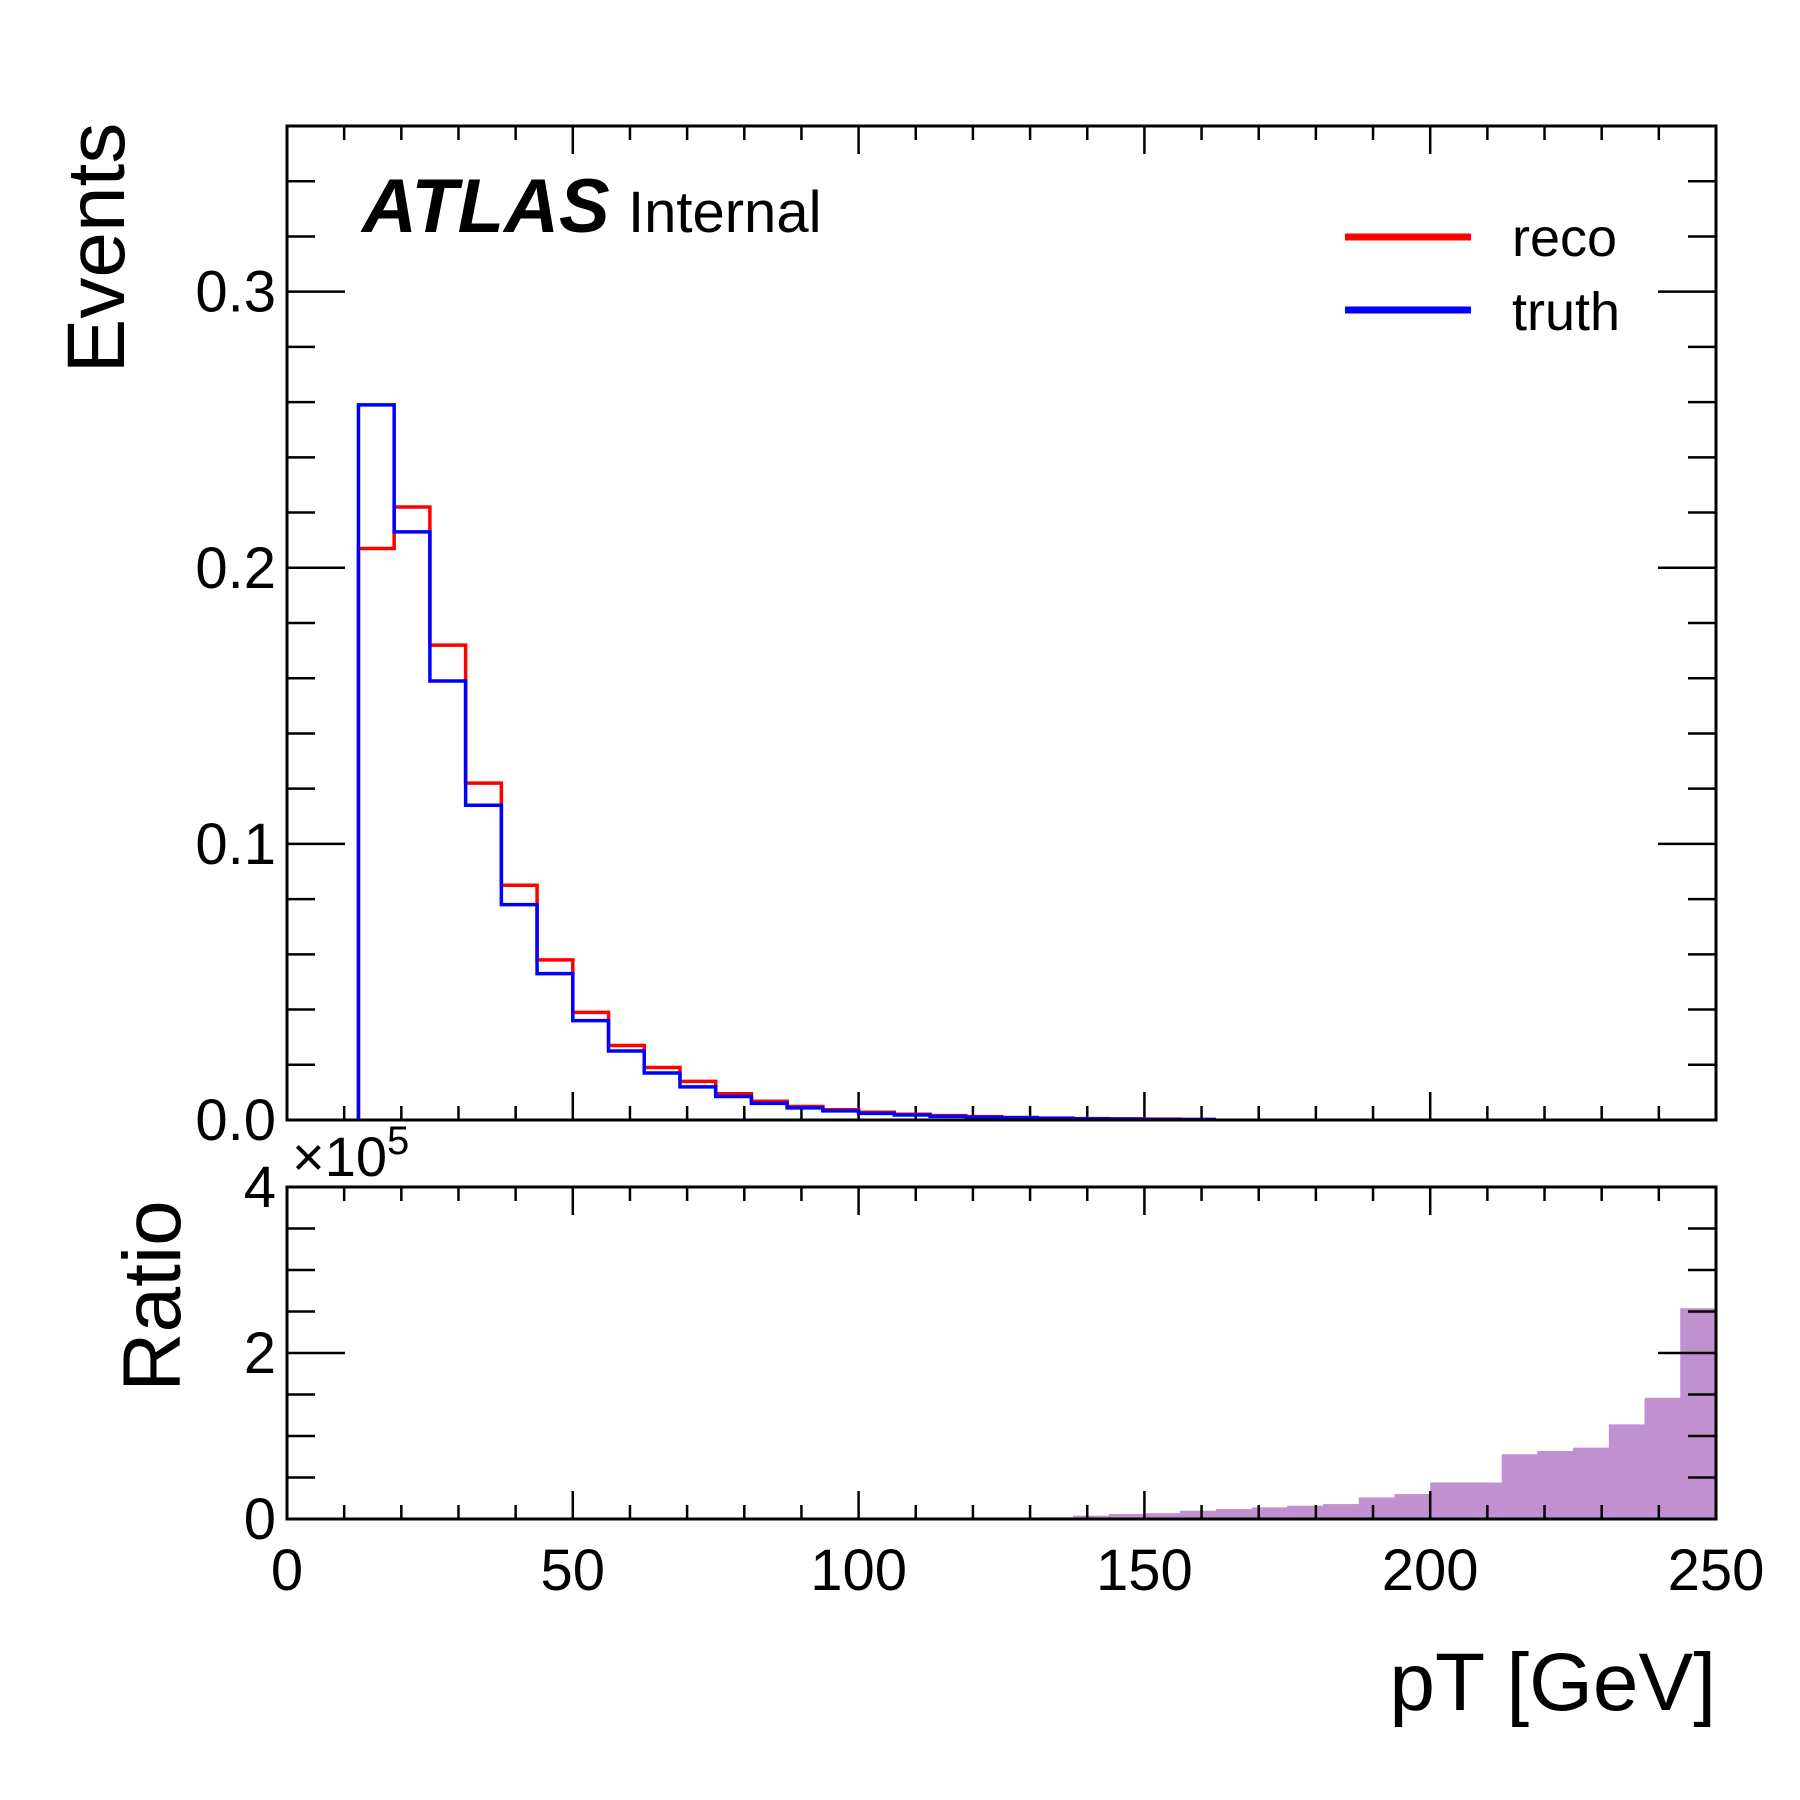  I want to click on main-ytick-labels: 0.0 0.1 0.2 0.3, so click(235, 706).